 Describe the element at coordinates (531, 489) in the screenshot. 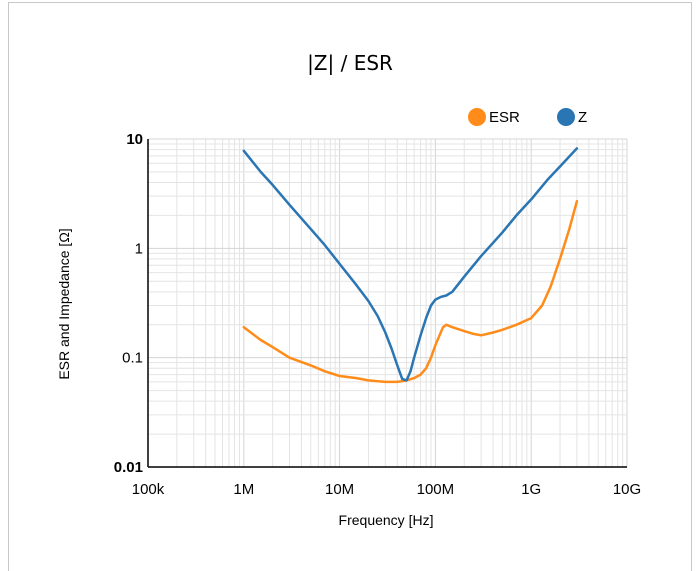

I see `x-tick-label: 1G` at that location.